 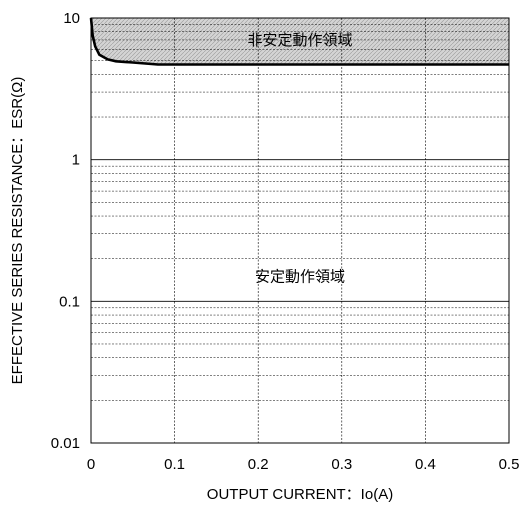 What do you see at coordinates (69, 301) in the screenshot?
I see `y-tick-label: 0.1` at bounding box center [69, 301].